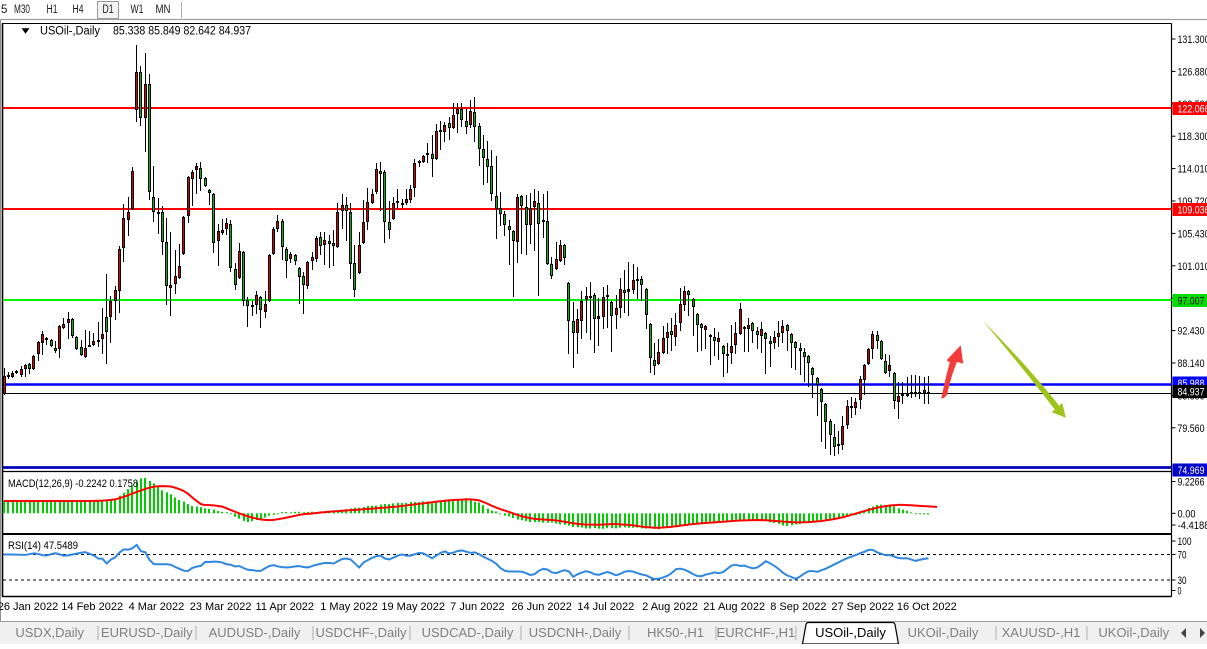 This screenshot has height=649, width=1207. Describe the element at coordinates (1191, 332) in the screenshot. I see `svg-text: 92.430` at that location.